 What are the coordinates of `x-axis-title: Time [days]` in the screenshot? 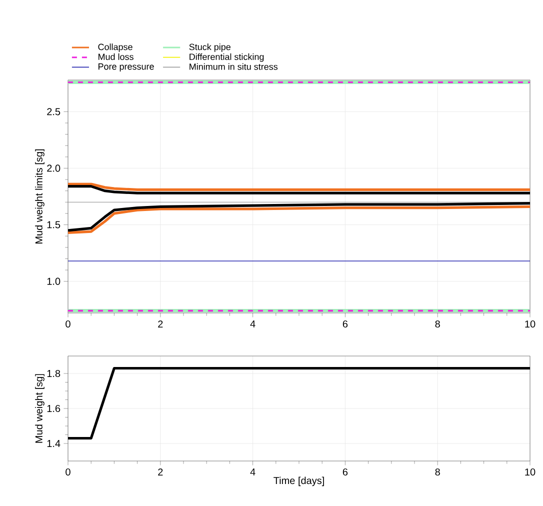 It's located at (299, 481).